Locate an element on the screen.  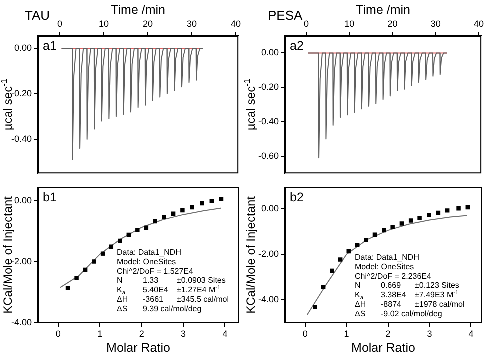
annotation: b2 is located at coordinates (297, 197).